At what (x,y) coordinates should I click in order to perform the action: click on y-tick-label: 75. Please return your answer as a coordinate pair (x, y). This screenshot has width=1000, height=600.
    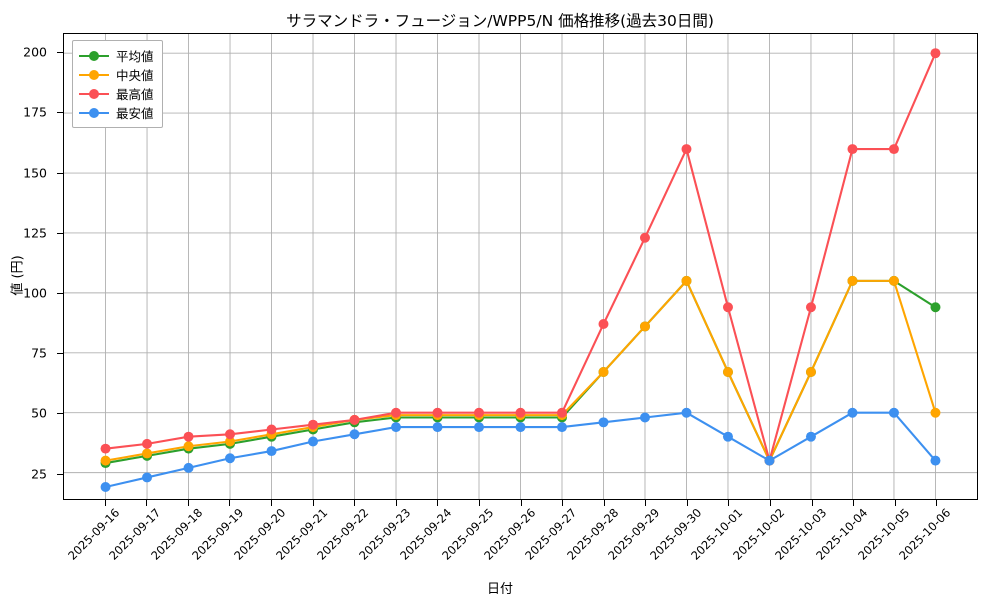
    Looking at the image, I should click on (39, 353).